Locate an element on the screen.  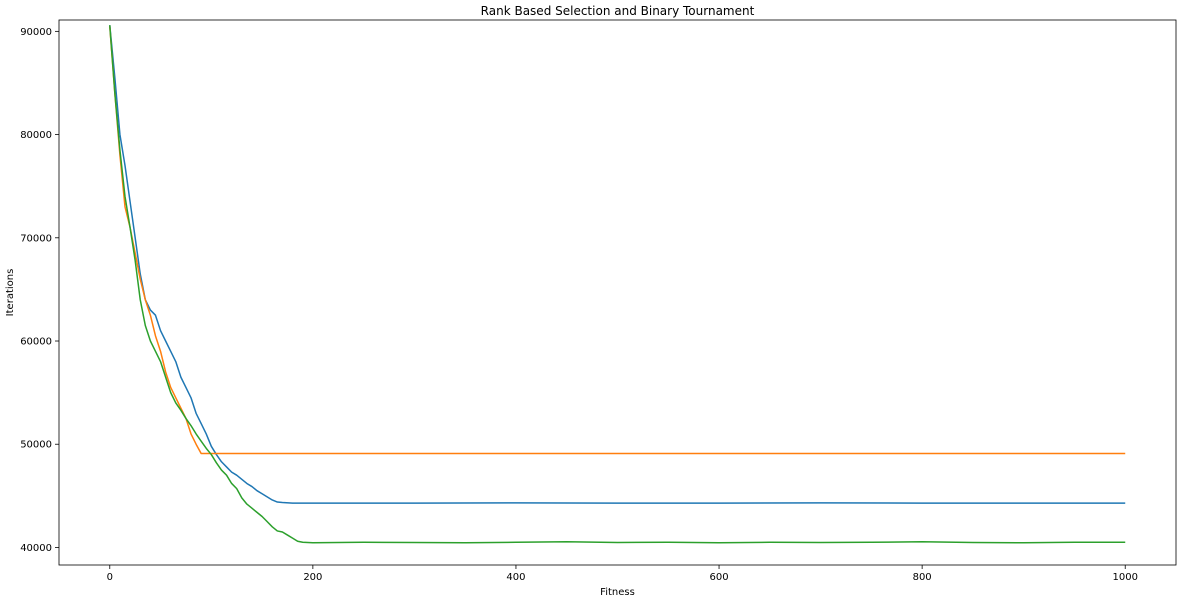
y-tick-label: 40000 is located at coordinates (36, 548).